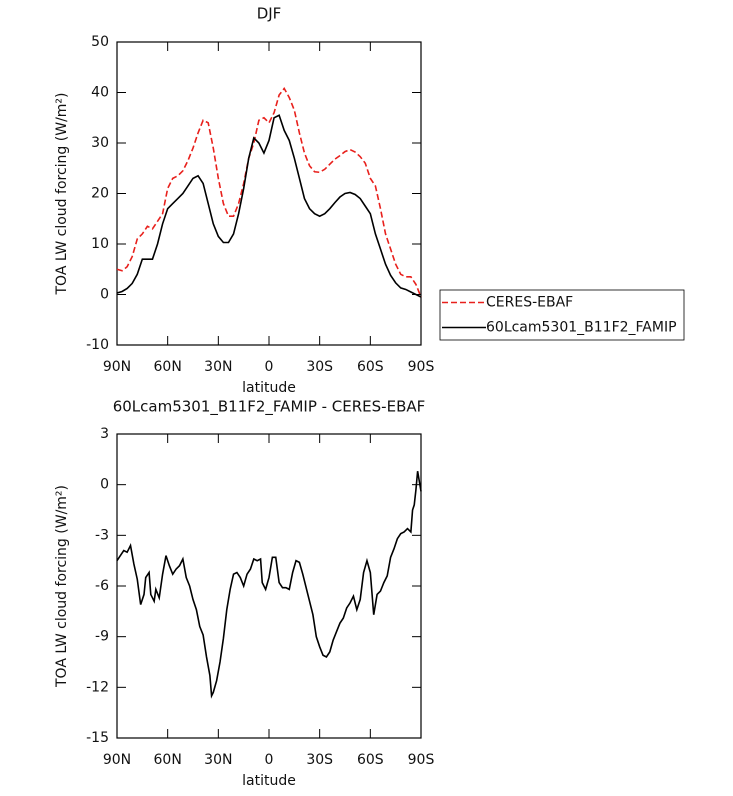 This screenshot has height=796, width=733. What do you see at coordinates (100, 194) in the screenshot?
I see `y-tick-label: 20` at bounding box center [100, 194].